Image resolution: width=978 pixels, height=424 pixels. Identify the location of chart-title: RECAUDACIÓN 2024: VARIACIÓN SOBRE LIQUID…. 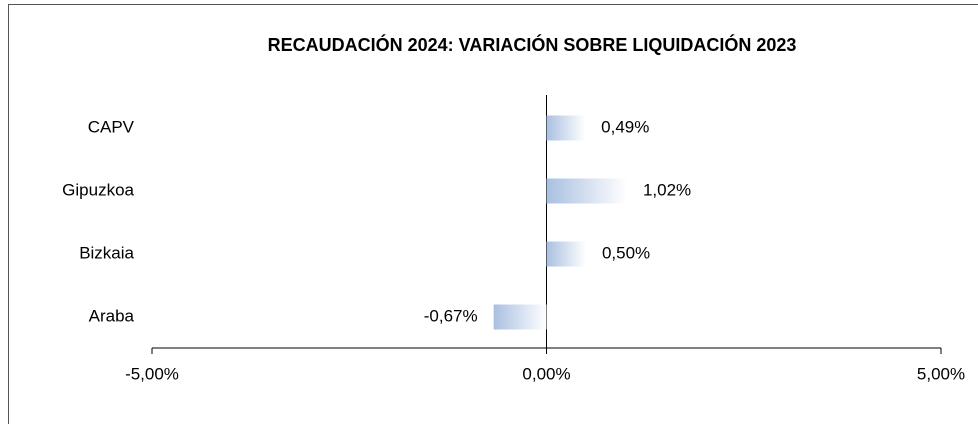
(532, 44).